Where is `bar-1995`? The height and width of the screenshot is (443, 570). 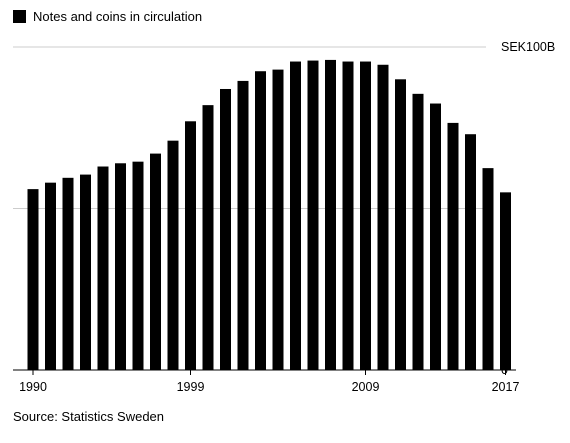
bar-1995 is located at coordinates (120, 266).